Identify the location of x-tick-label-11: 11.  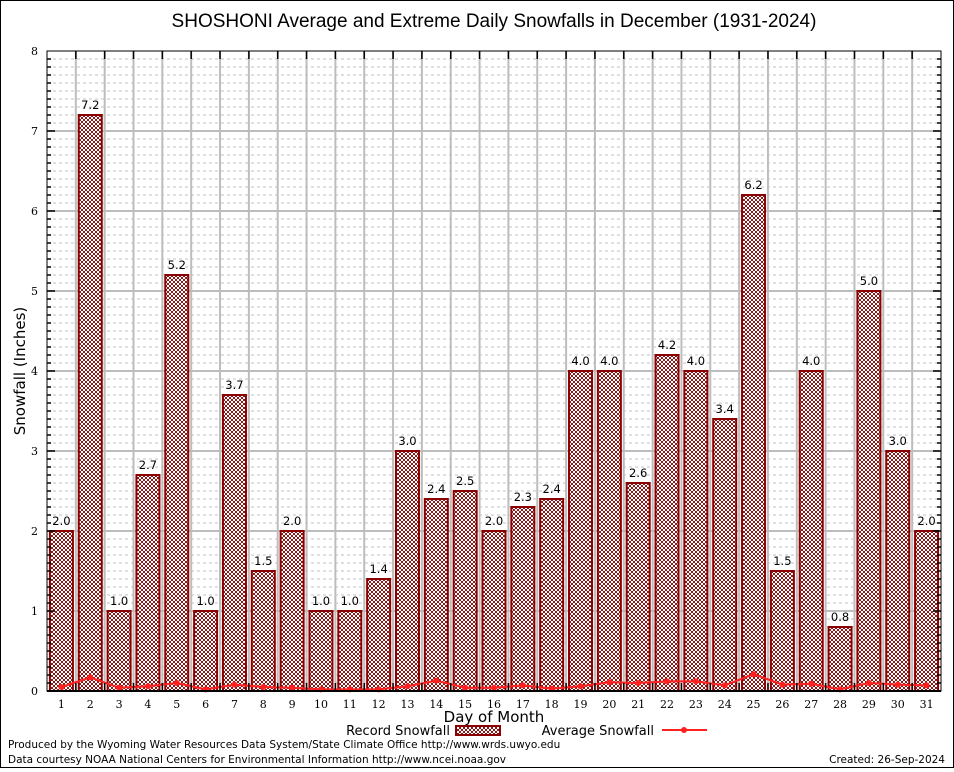
(350, 704).